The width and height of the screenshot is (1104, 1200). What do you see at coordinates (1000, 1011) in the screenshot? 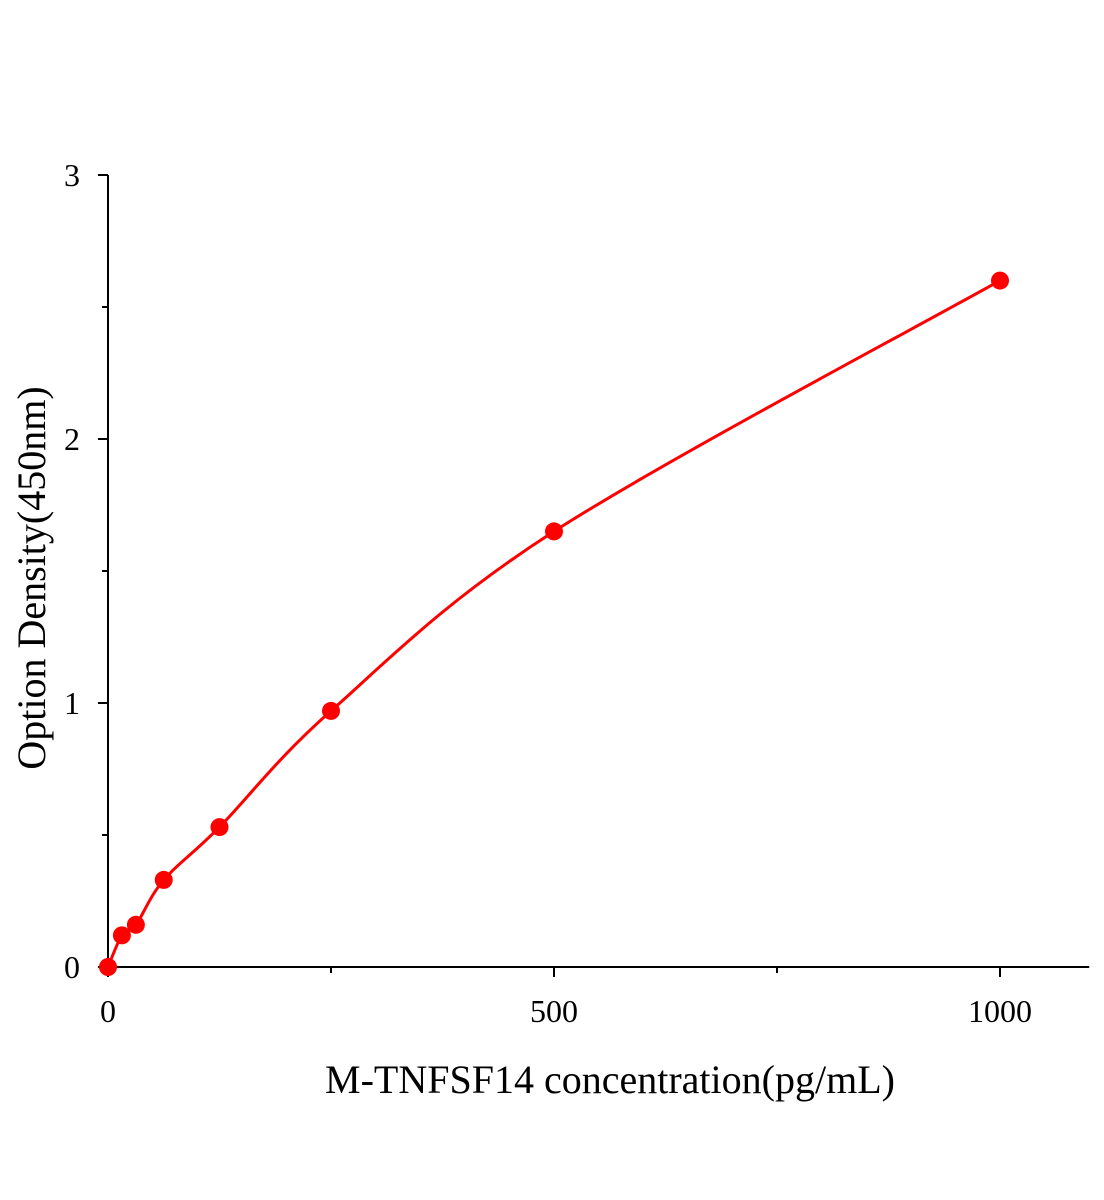
I see `x-tick-label: 1000` at bounding box center [1000, 1011].